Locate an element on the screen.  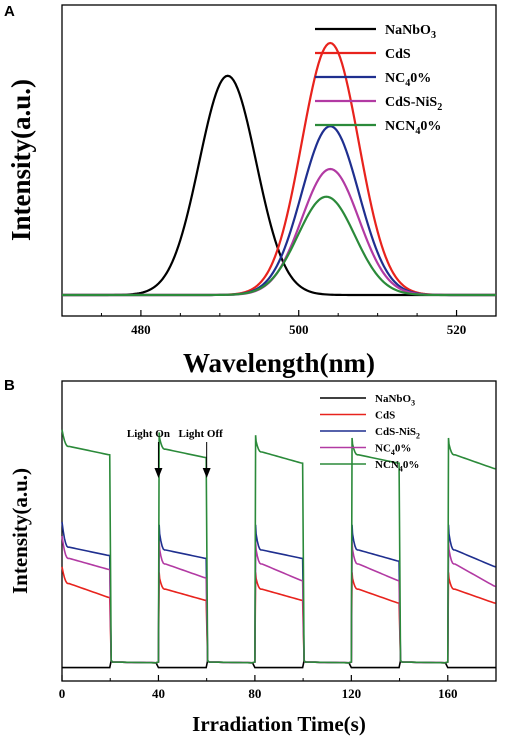
panel-a-legend-label-2: NC40% is located at coordinates (408, 80).